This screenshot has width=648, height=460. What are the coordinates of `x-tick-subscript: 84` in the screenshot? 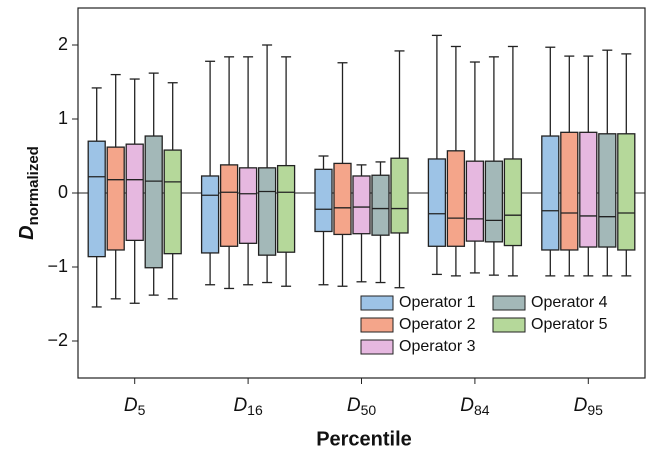 It's located at (482, 410).